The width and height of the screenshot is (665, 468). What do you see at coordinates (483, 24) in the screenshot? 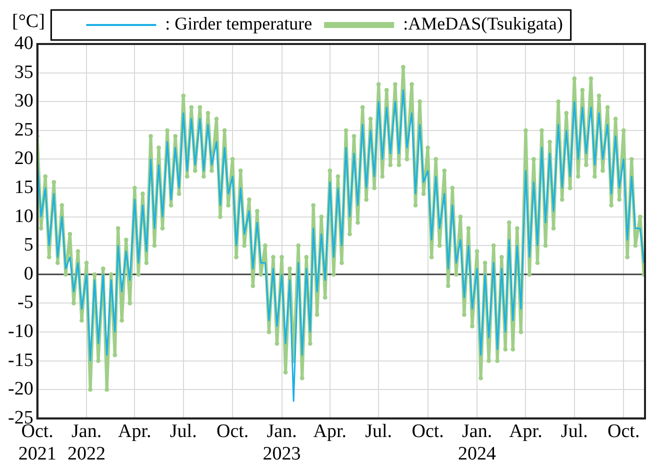
I see `legend-label: :AMeDAS(Tsukigata)` at bounding box center [483, 24].